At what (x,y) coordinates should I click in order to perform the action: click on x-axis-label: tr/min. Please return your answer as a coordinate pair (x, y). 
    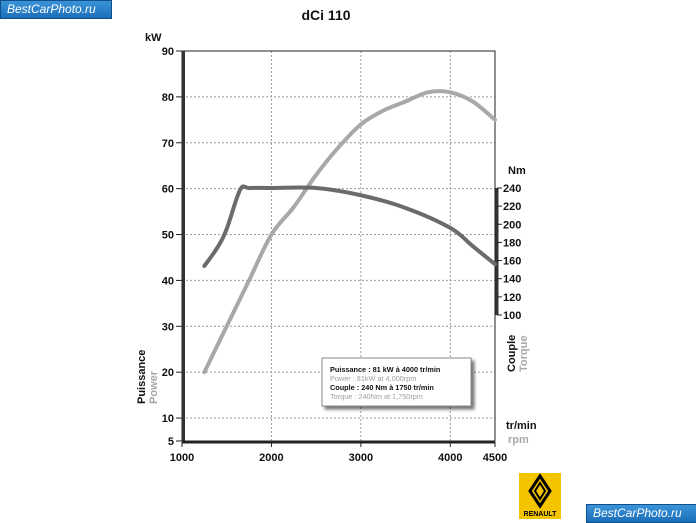
    Looking at the image, I should click on (521, 426).